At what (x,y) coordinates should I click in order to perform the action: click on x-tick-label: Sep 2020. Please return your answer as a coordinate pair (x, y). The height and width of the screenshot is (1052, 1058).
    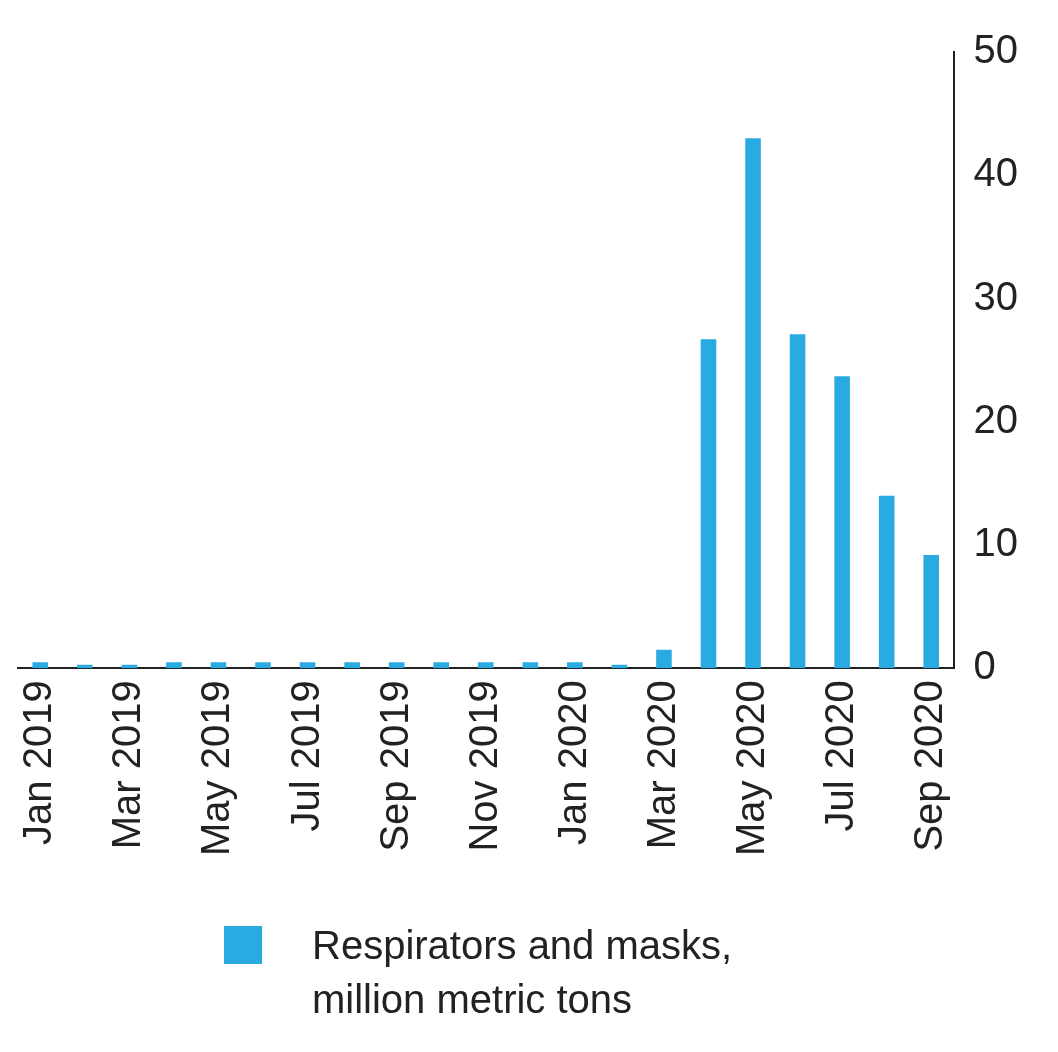
    Looking at the image, I should click on (928, 766).